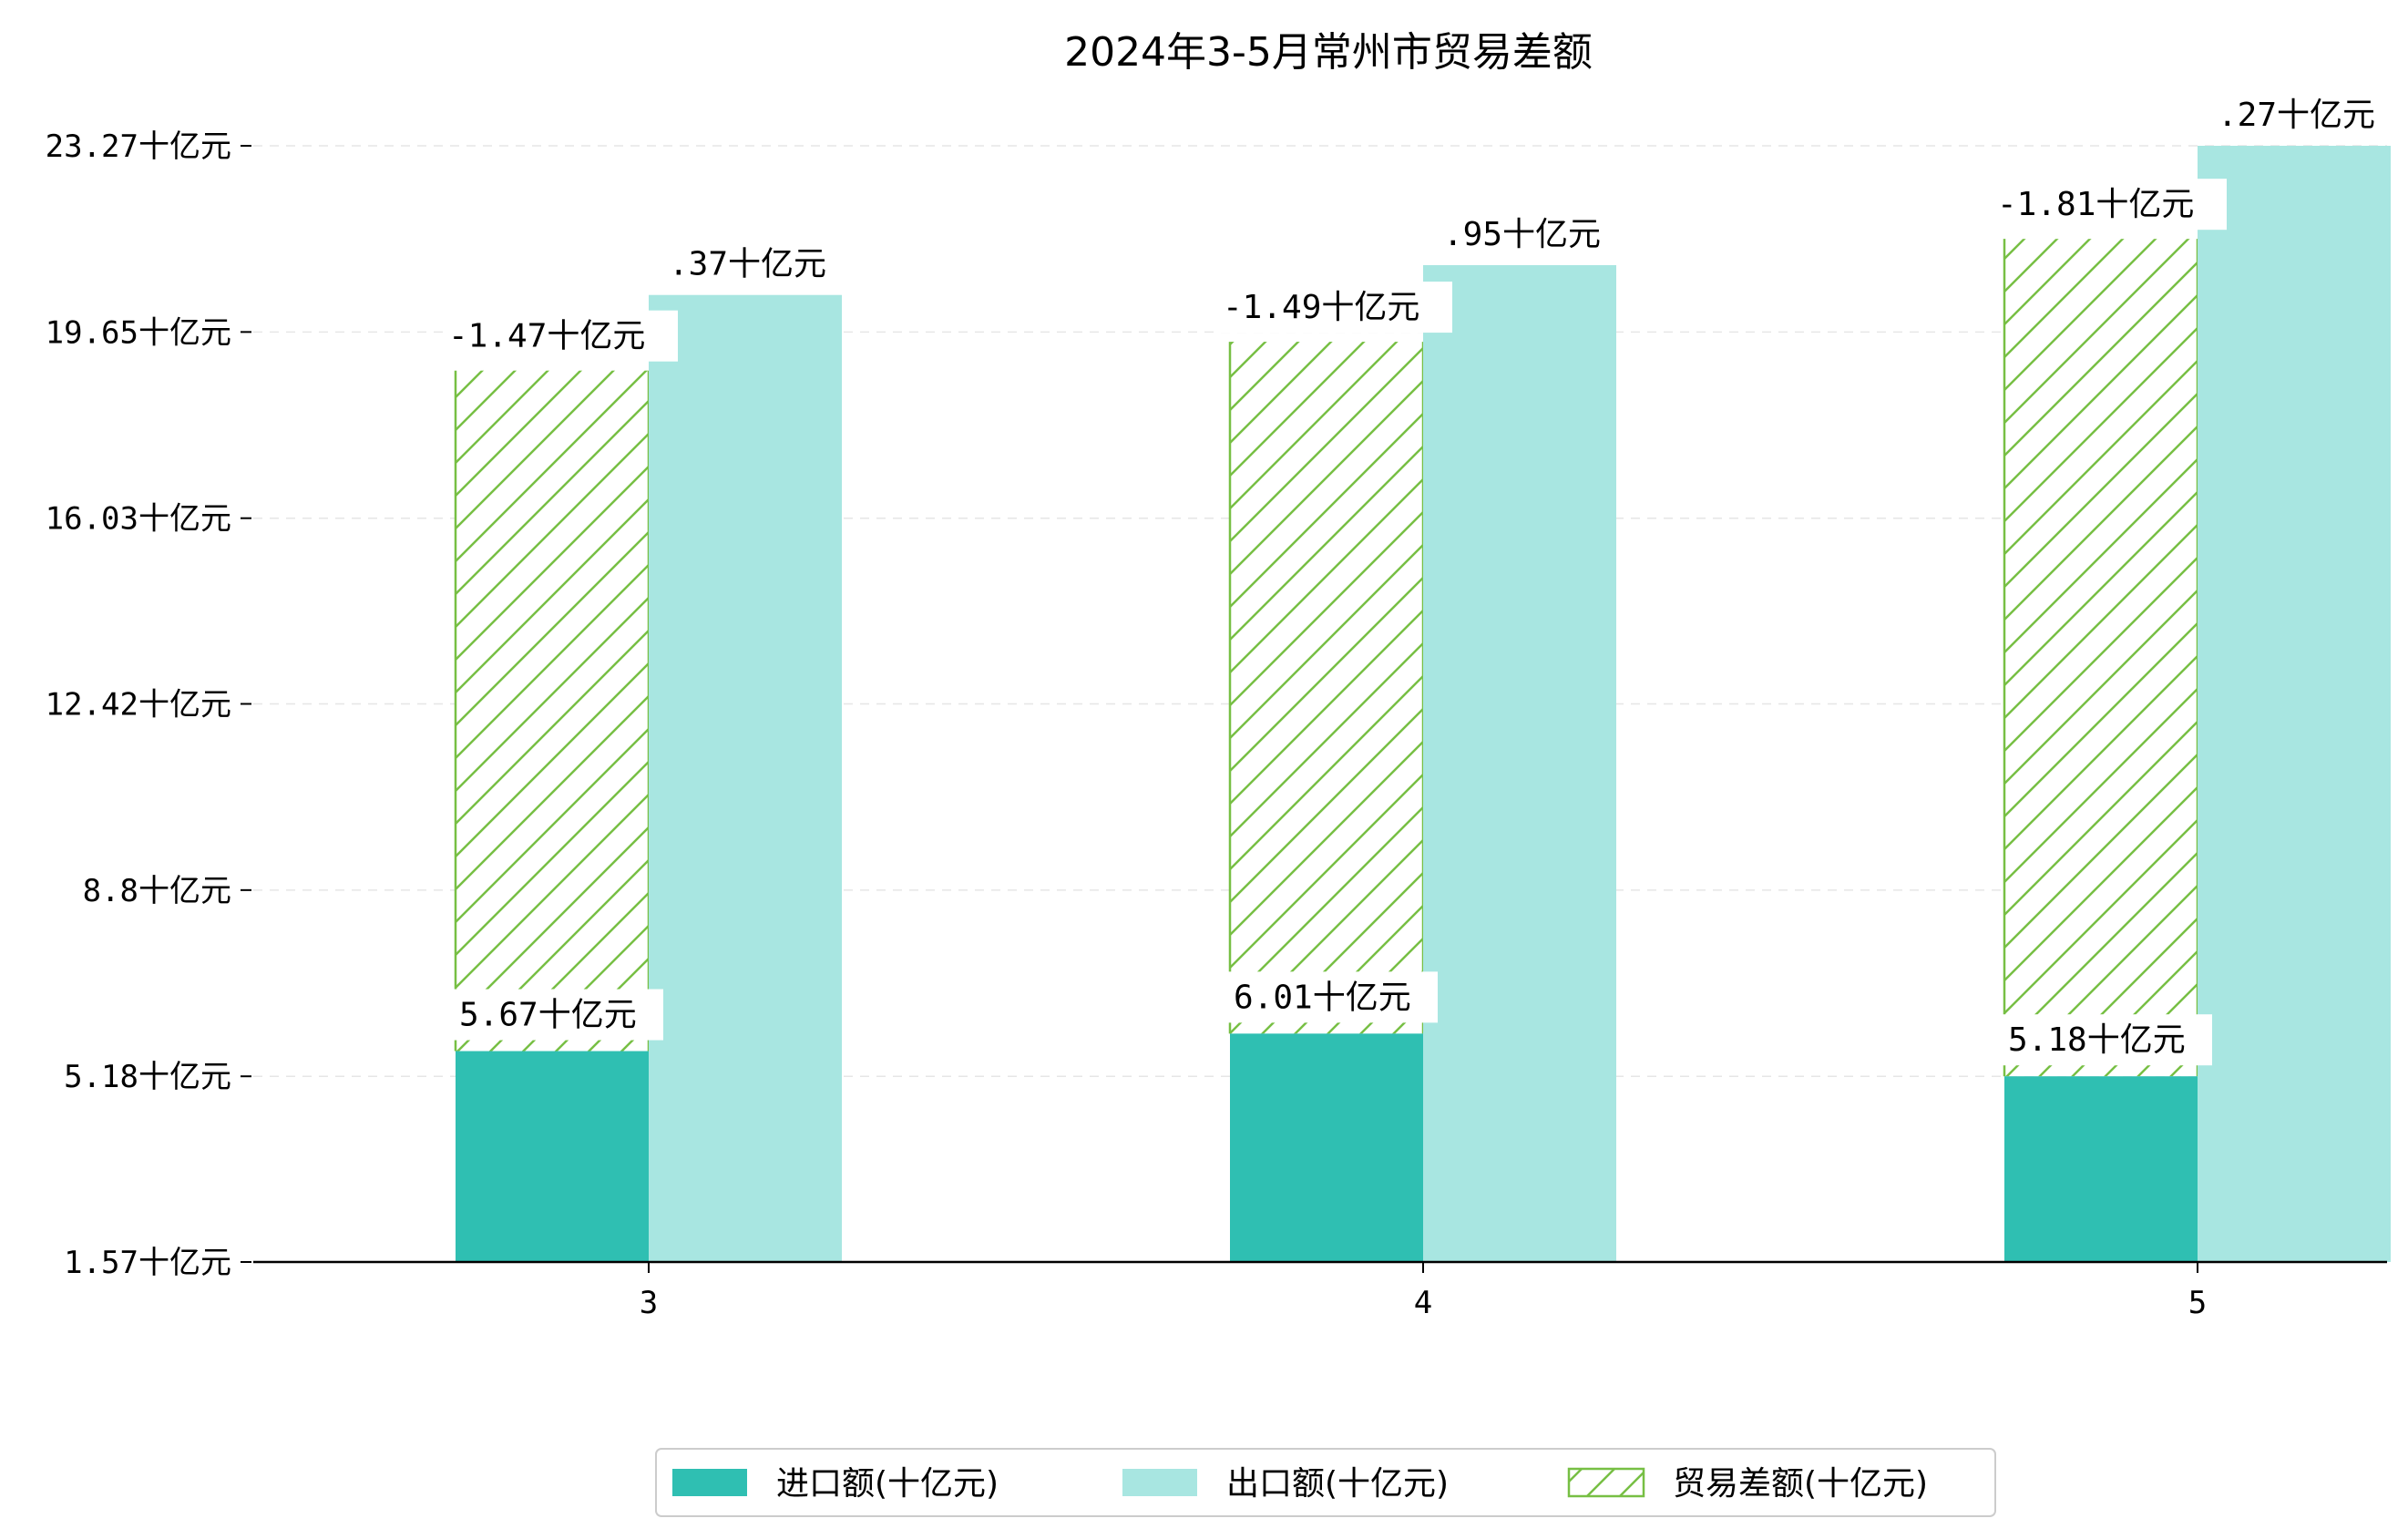  What do you see at coordinates (148, 1077) in the screenshot?
I see `y-tick-label: 5.18十亿元` at bounding box center [148, 1077].